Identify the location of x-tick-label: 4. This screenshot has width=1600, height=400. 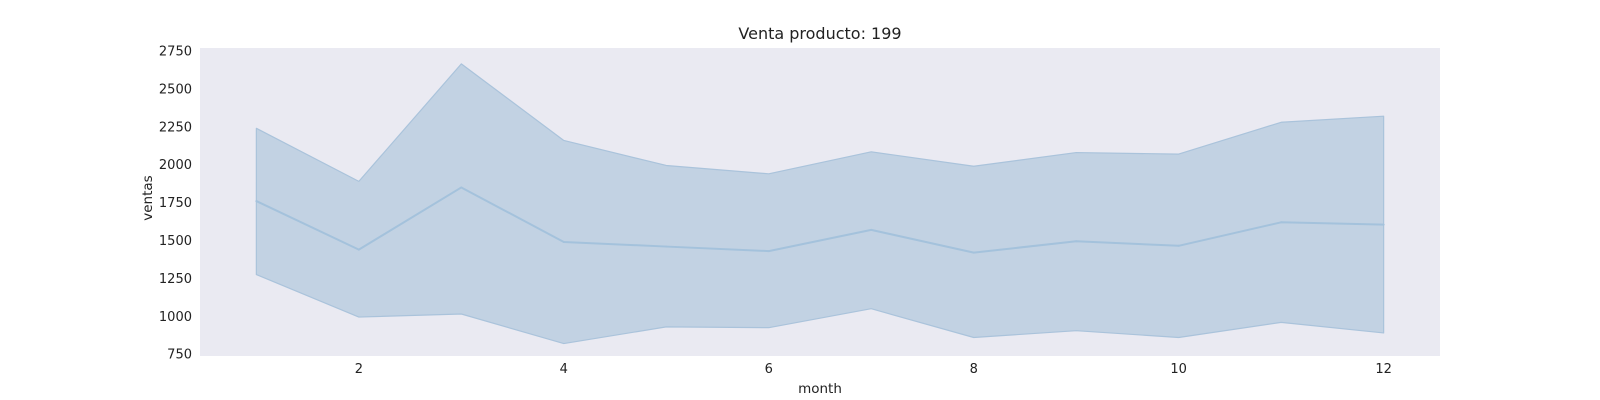
(564, 369).